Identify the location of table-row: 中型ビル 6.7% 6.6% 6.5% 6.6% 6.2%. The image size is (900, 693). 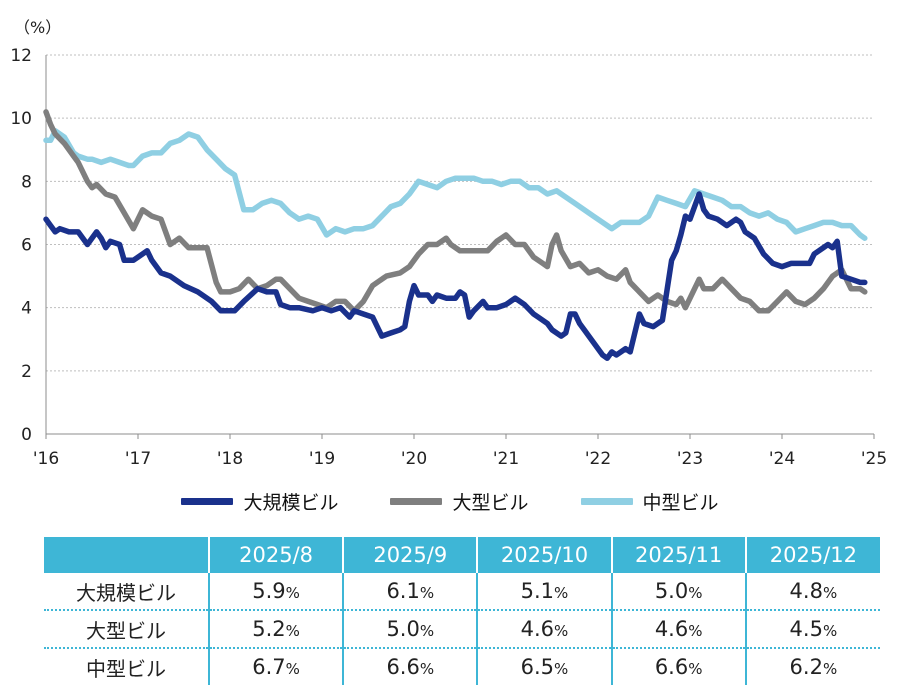
(462, 666).